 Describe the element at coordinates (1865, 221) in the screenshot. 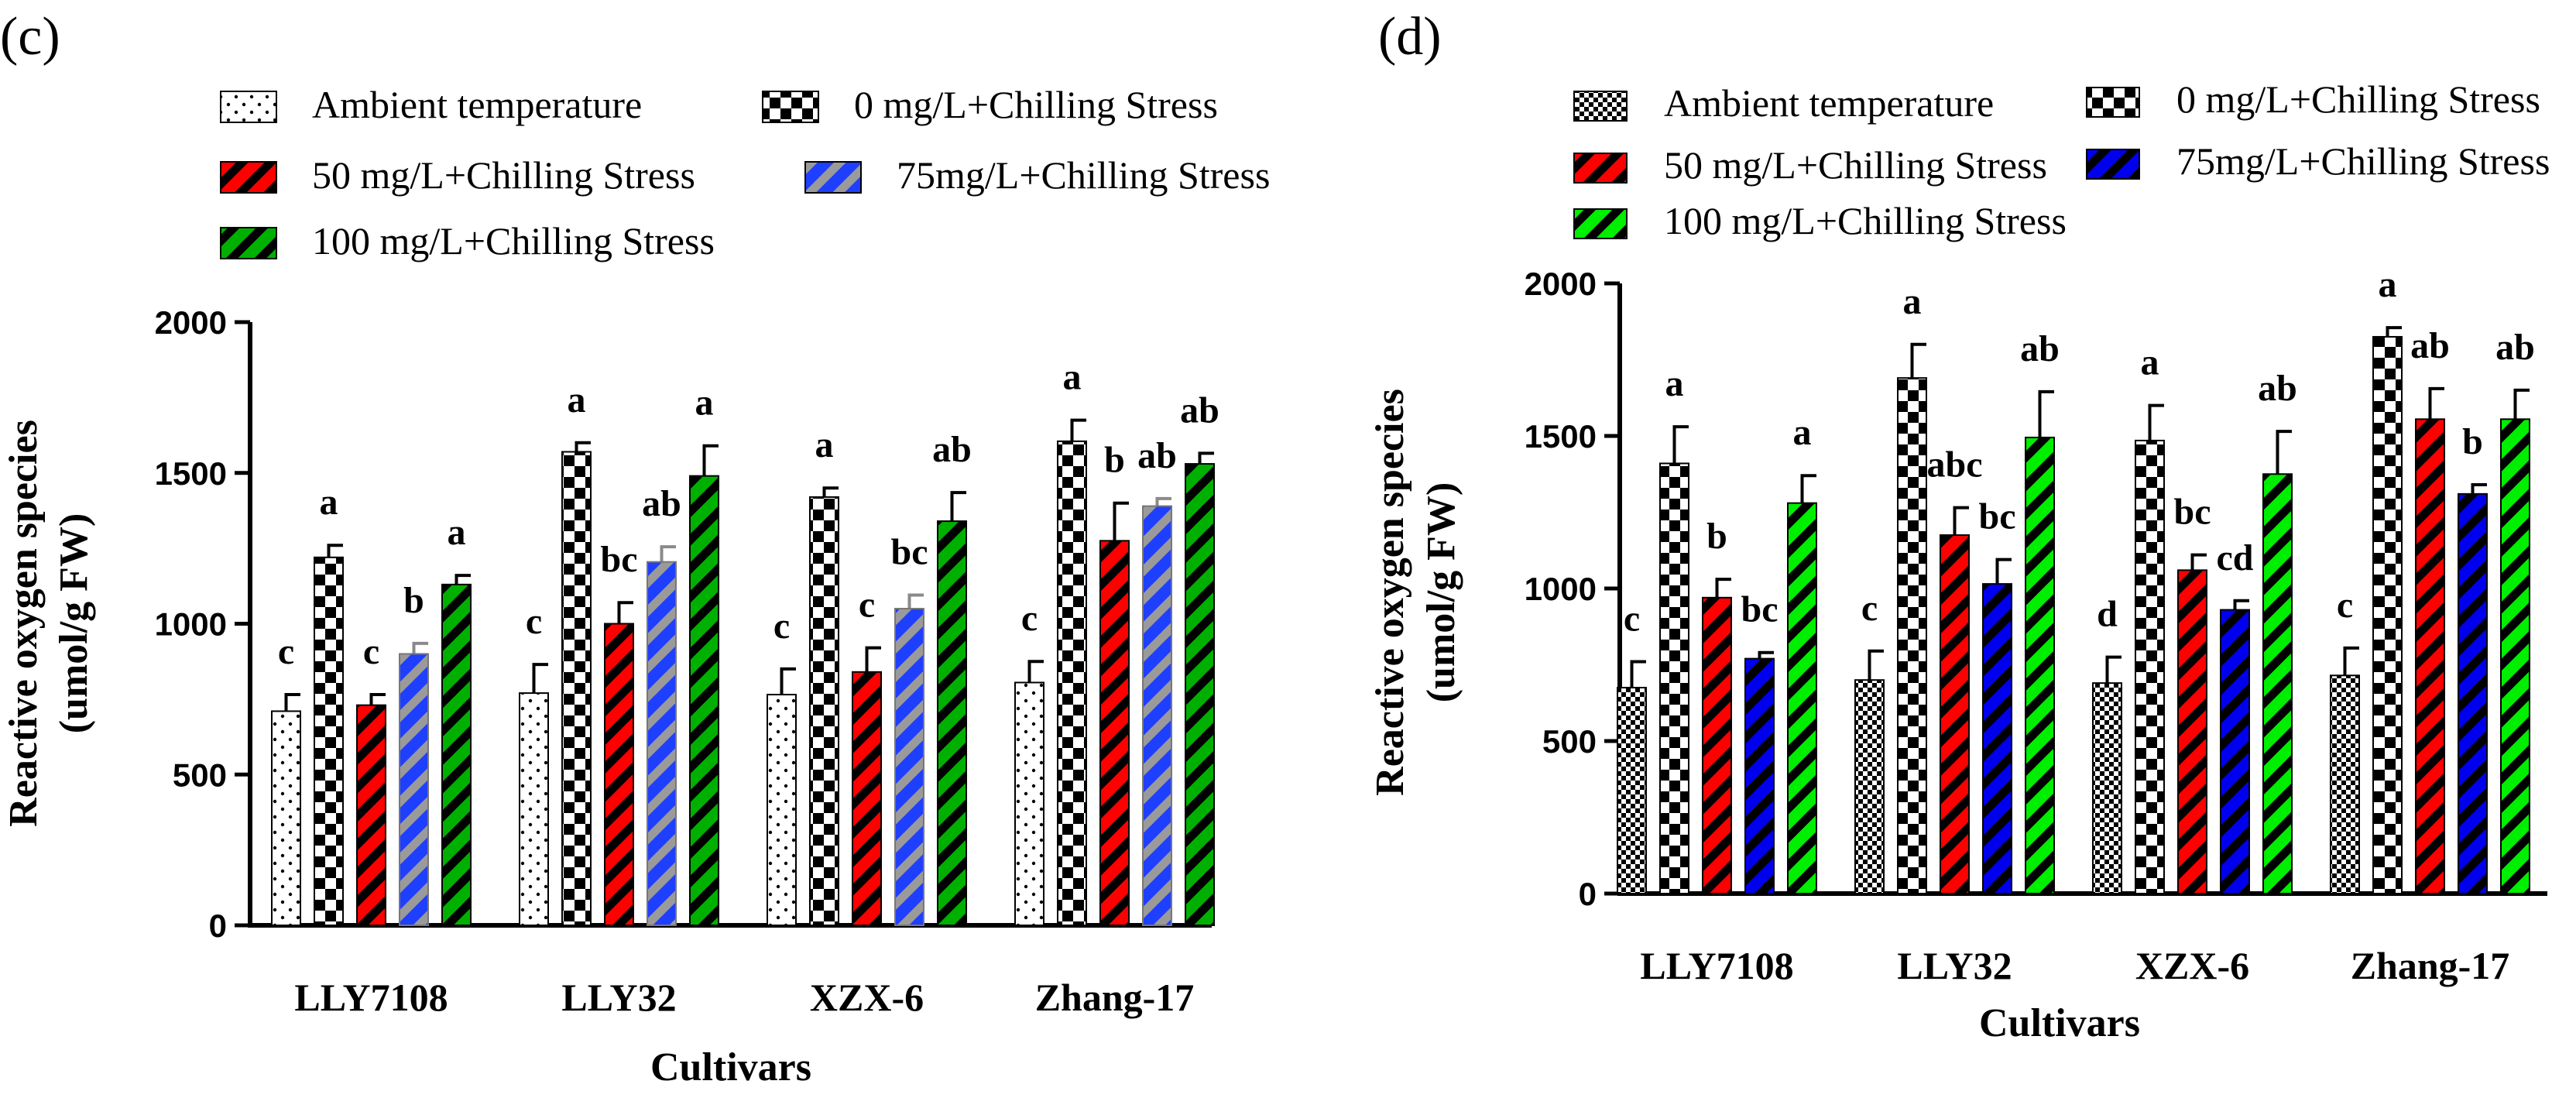

I see `legend-label: 100 mg/L+Chilling Stress` at that location.